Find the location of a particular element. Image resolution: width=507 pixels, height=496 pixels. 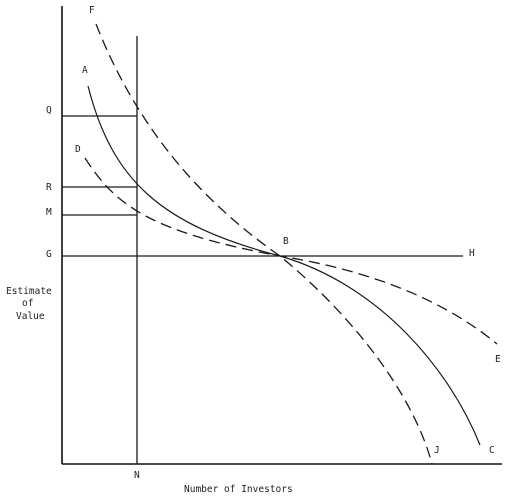

label-j: J is located at coordinates (437, 450).